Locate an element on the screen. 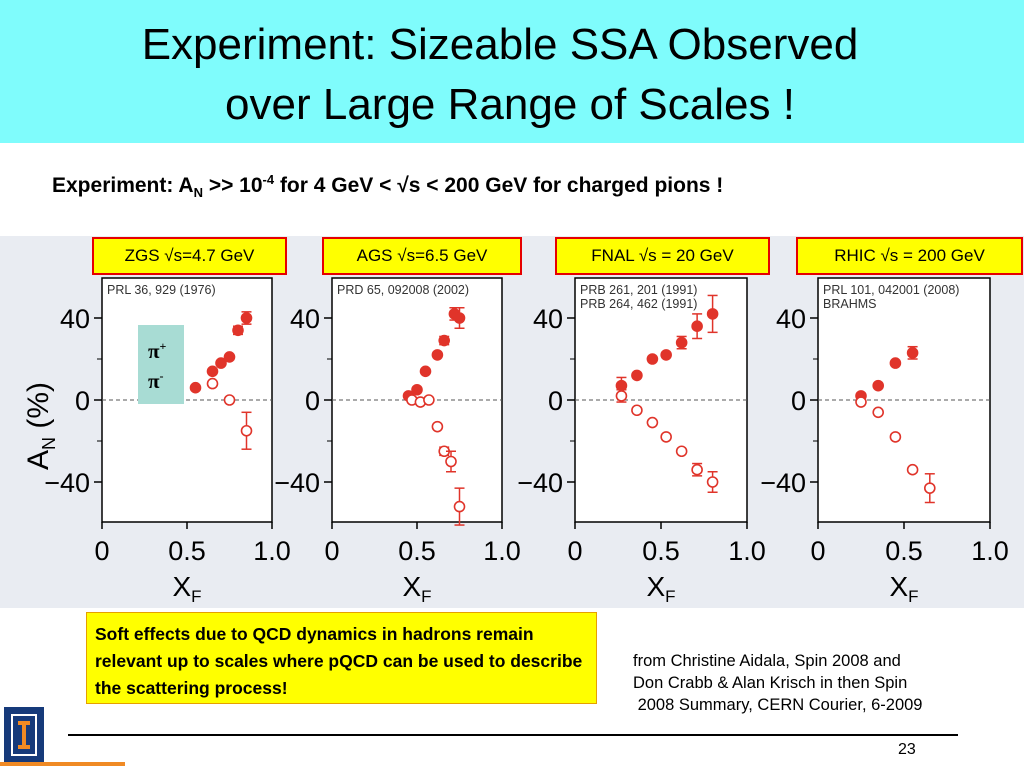  legend-pi-minus: π- is located at coordinates (156, 381).